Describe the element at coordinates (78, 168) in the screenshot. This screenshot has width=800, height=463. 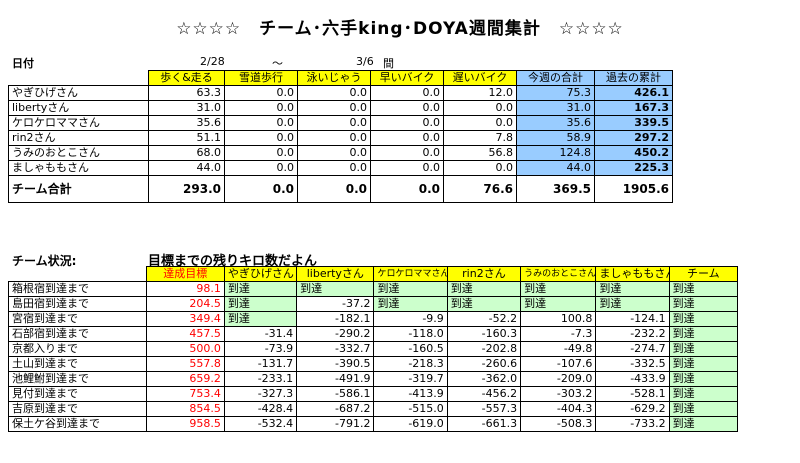
I see `member-name: ましゃももさん` at that location.